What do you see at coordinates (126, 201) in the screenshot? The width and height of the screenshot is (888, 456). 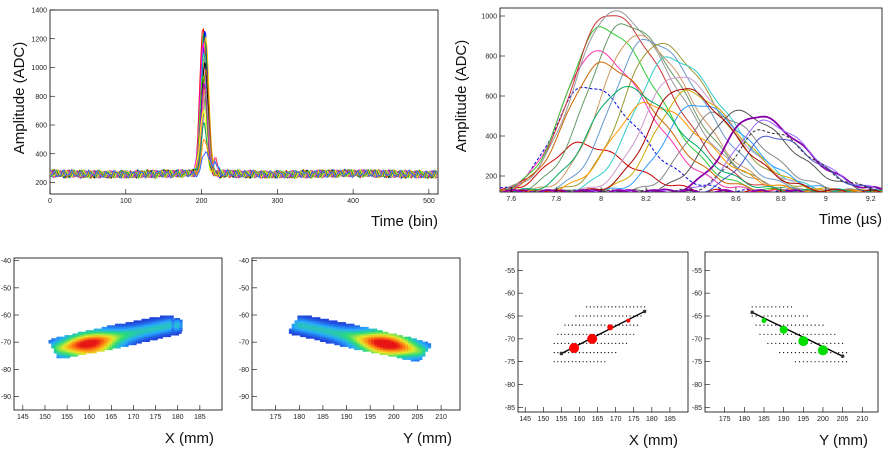 I see `x-tick-label: 100` at bounding box center [126, 201].